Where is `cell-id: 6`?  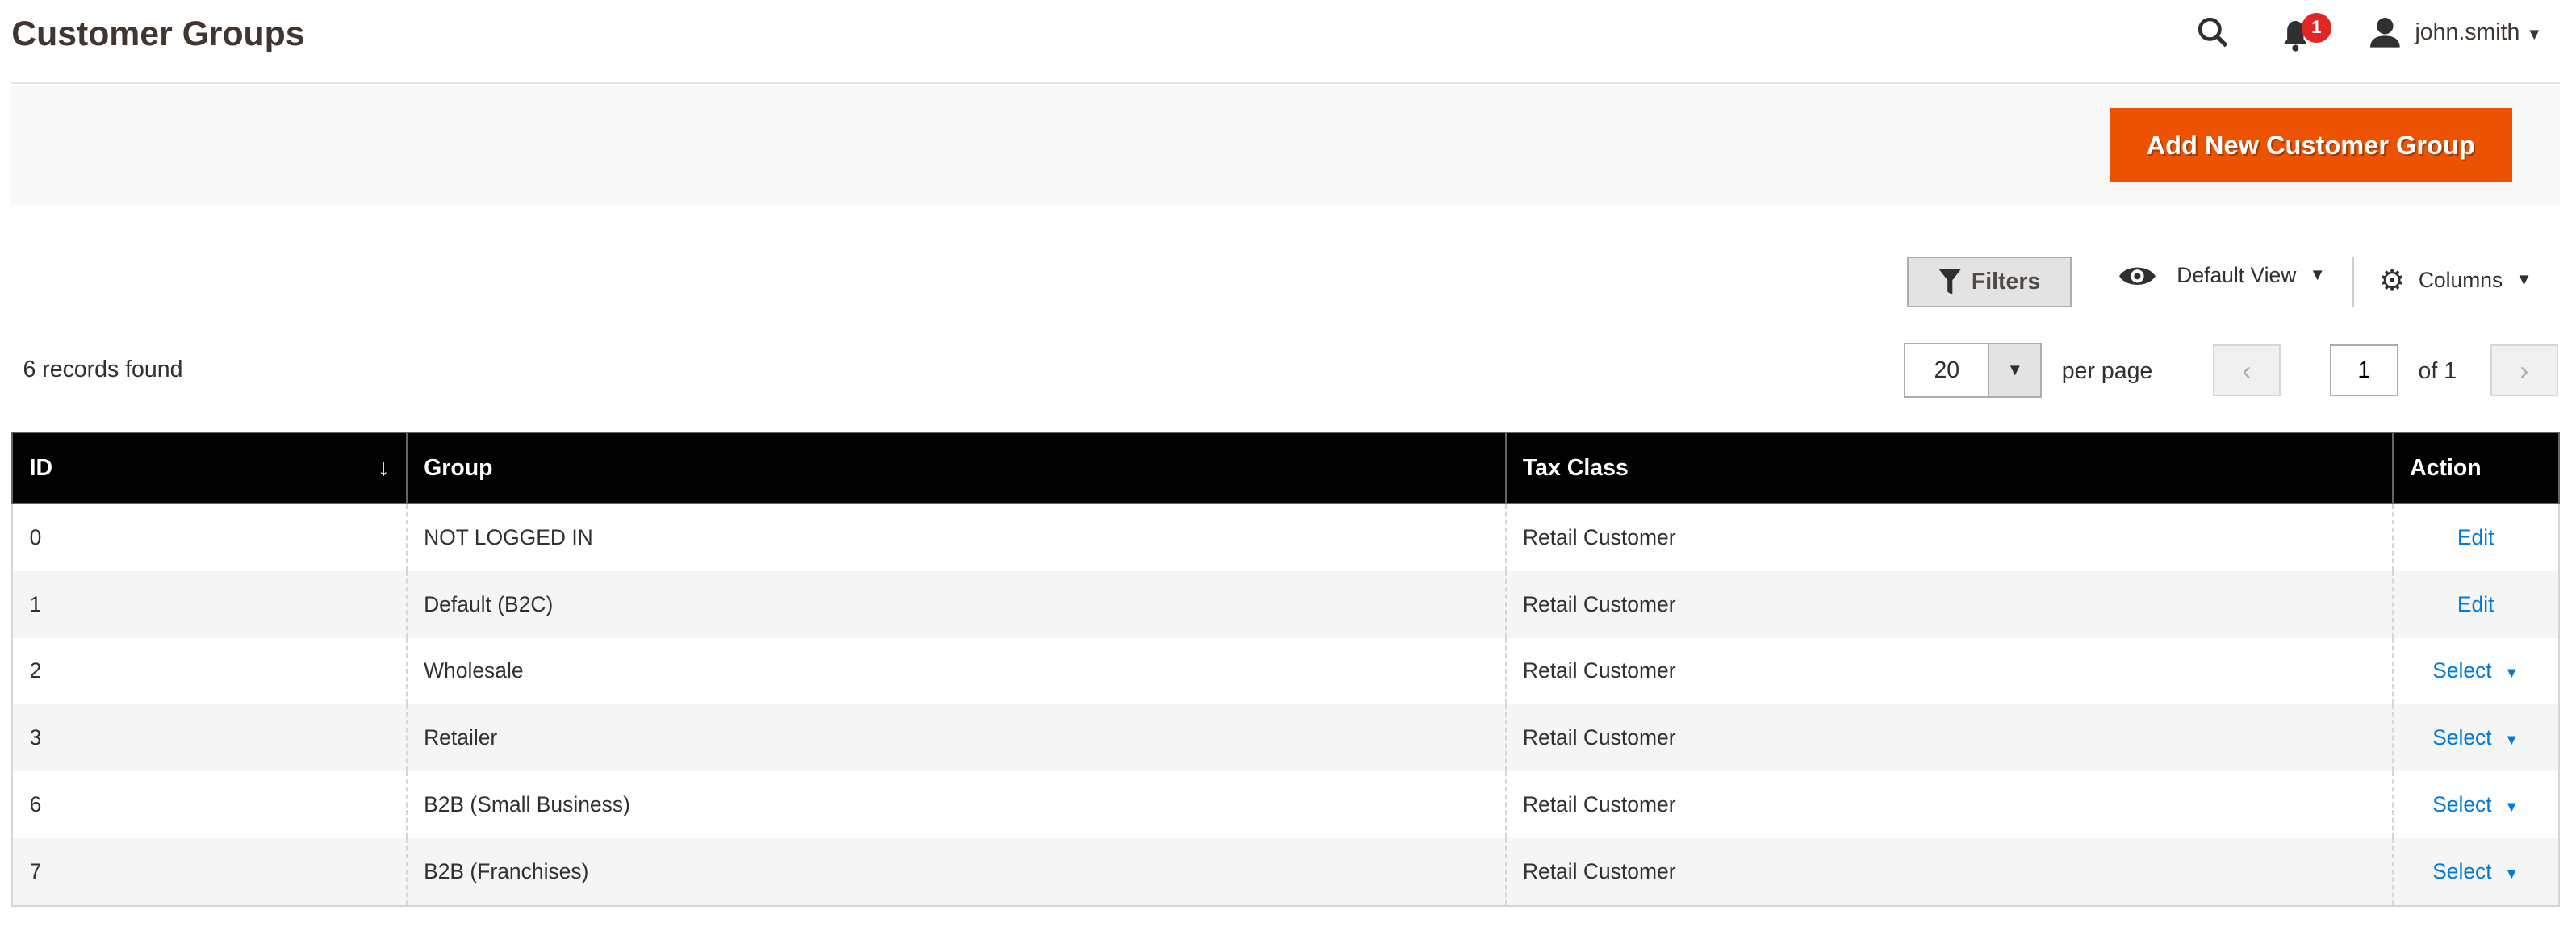
cell-id: 6 is located at coordinates (35, 804).